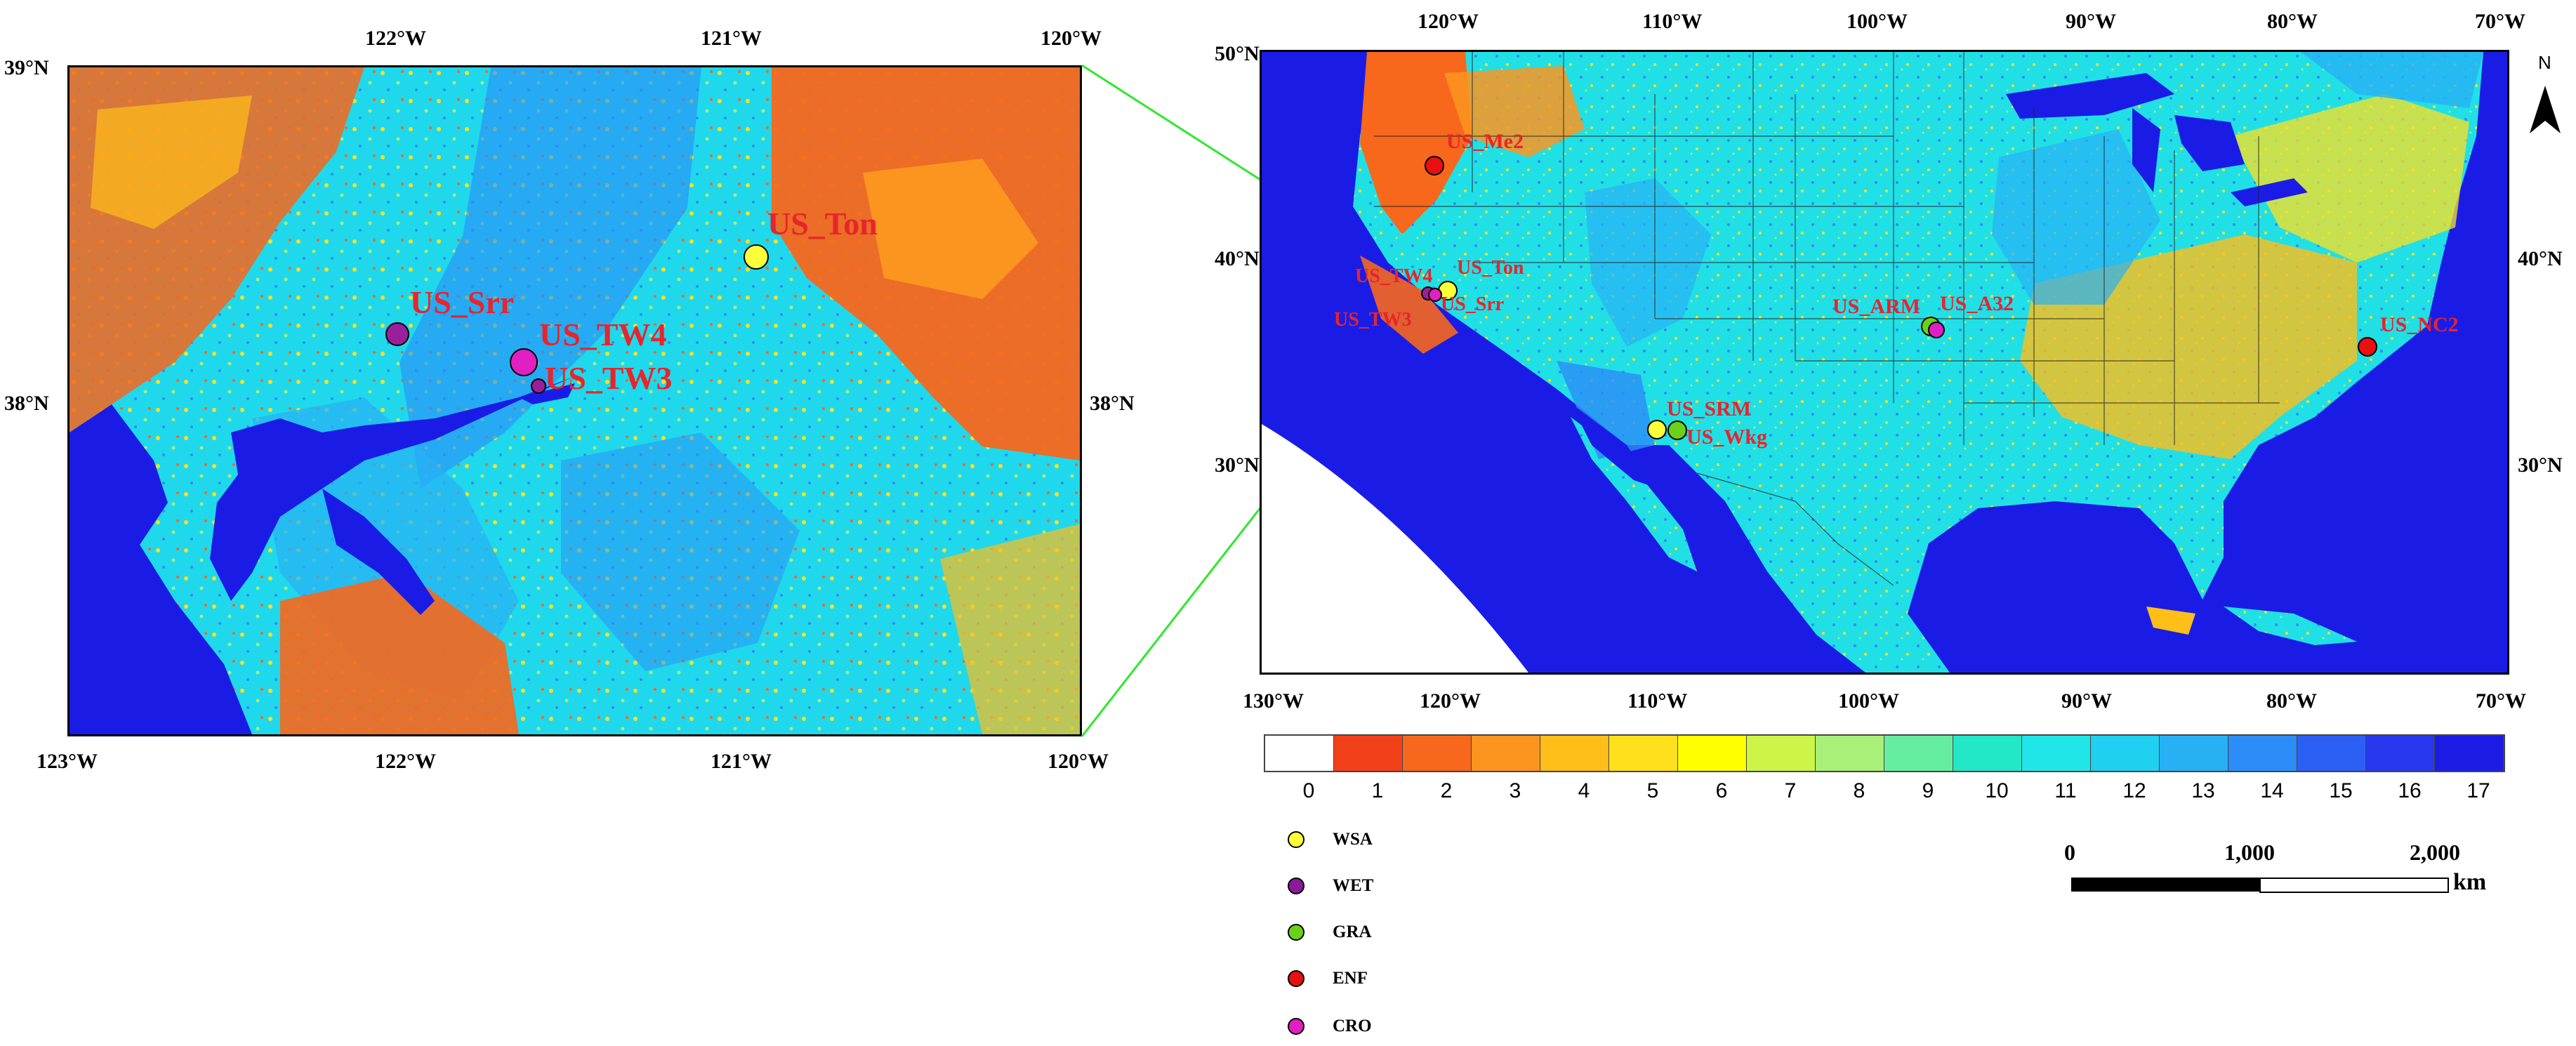  I want to click on site-label-us-arm: US_ARM, so click(1876, 306).